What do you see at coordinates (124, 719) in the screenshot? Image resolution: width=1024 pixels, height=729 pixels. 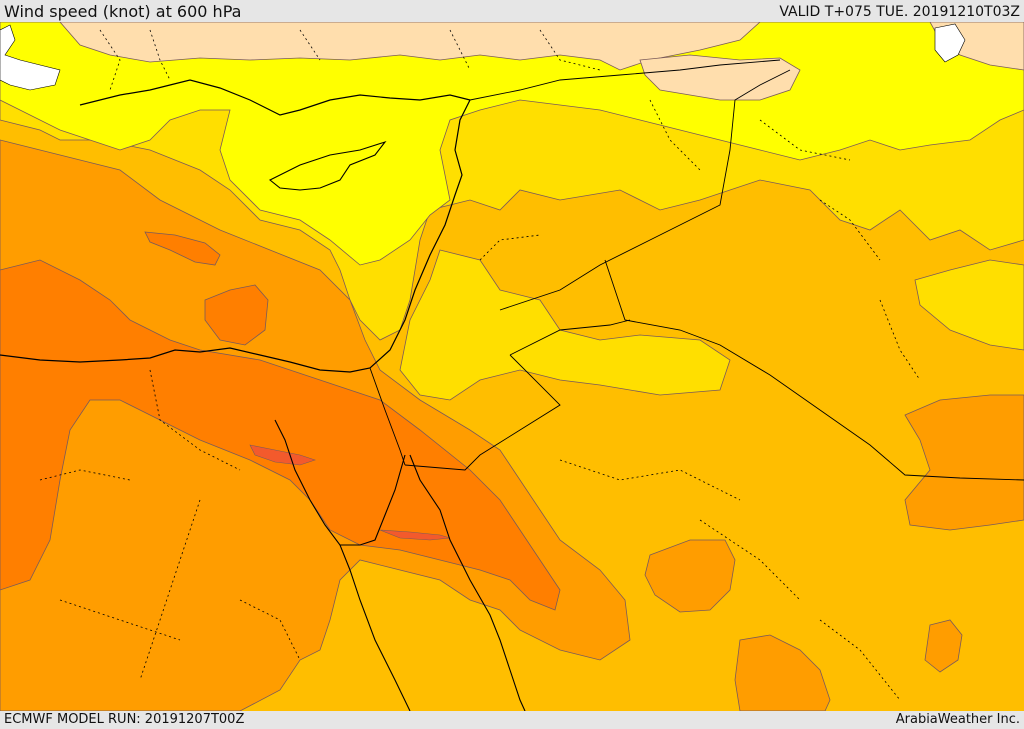 I see `model-run: ECMWF MODEL RUN: 20191207T00Z` at bounding box center [124, 719].